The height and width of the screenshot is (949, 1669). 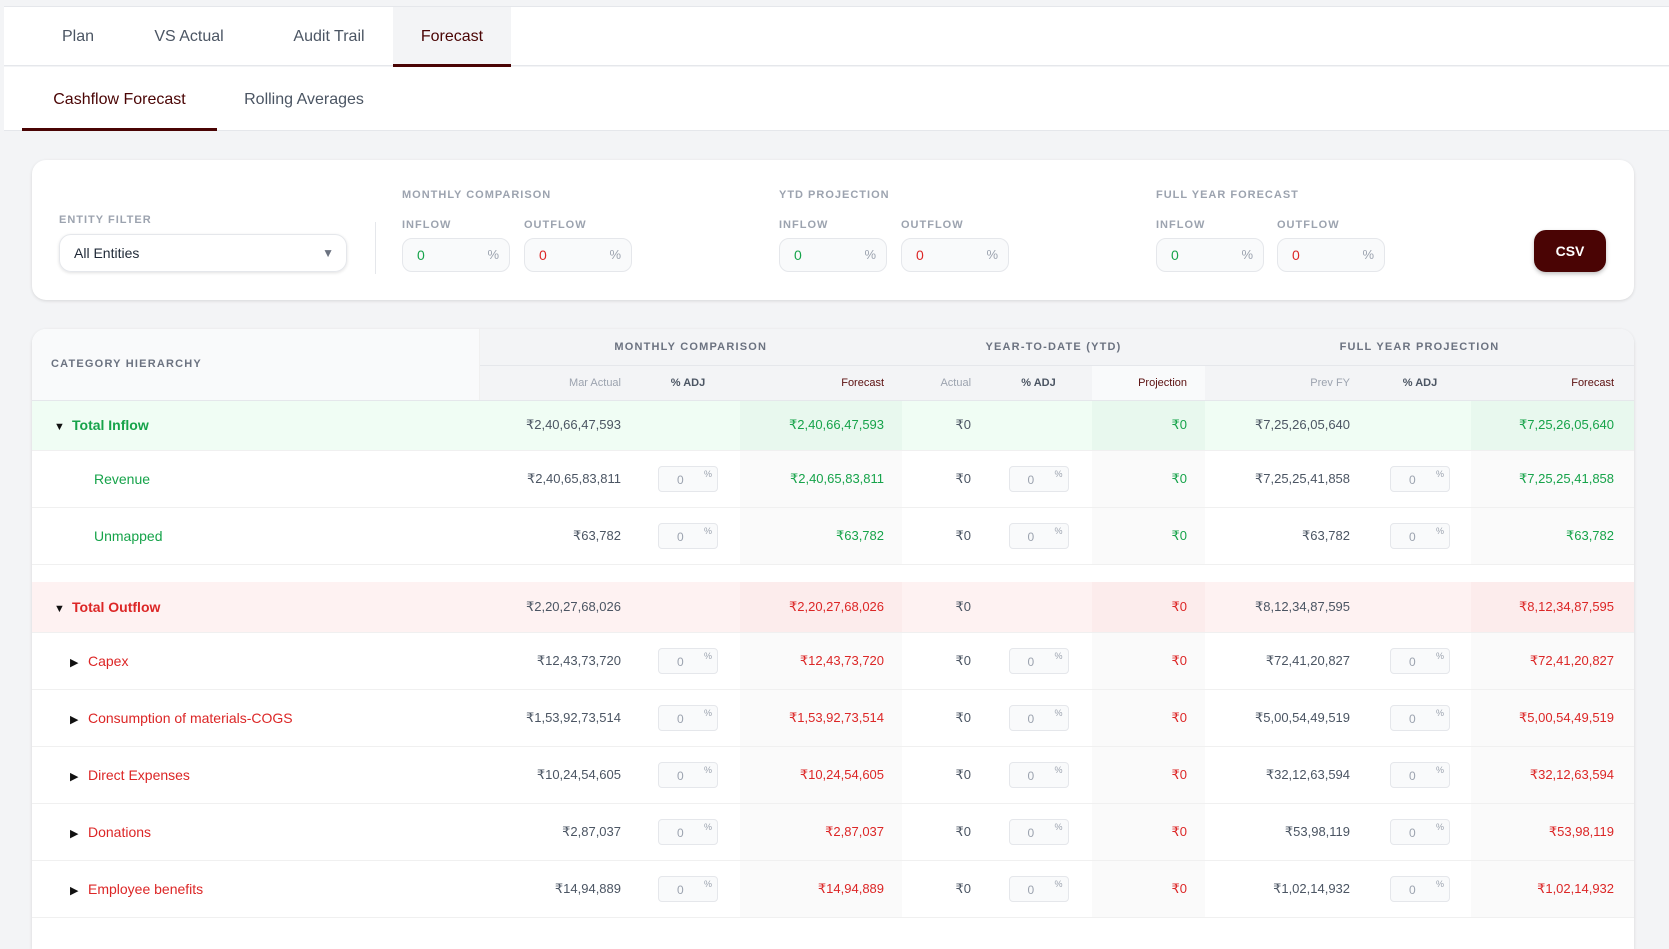 I want to click on tab-vs-actual: VS Actual, so click(x=189, y=36).